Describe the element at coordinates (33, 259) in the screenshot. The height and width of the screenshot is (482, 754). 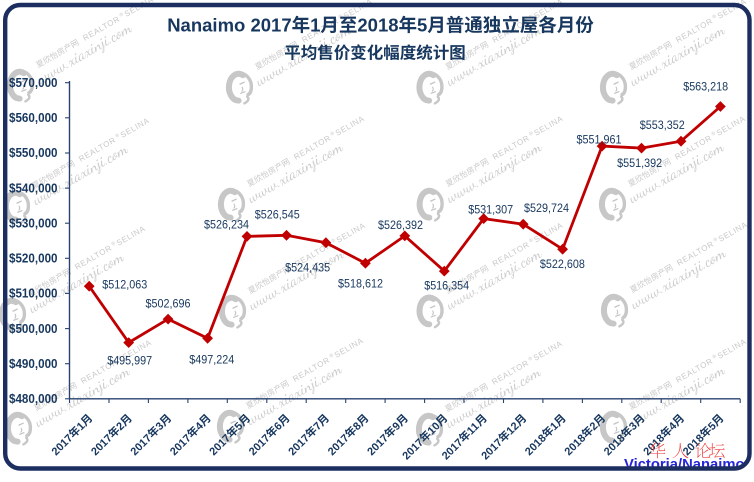
I see `svg-text: $520,000` at that location.